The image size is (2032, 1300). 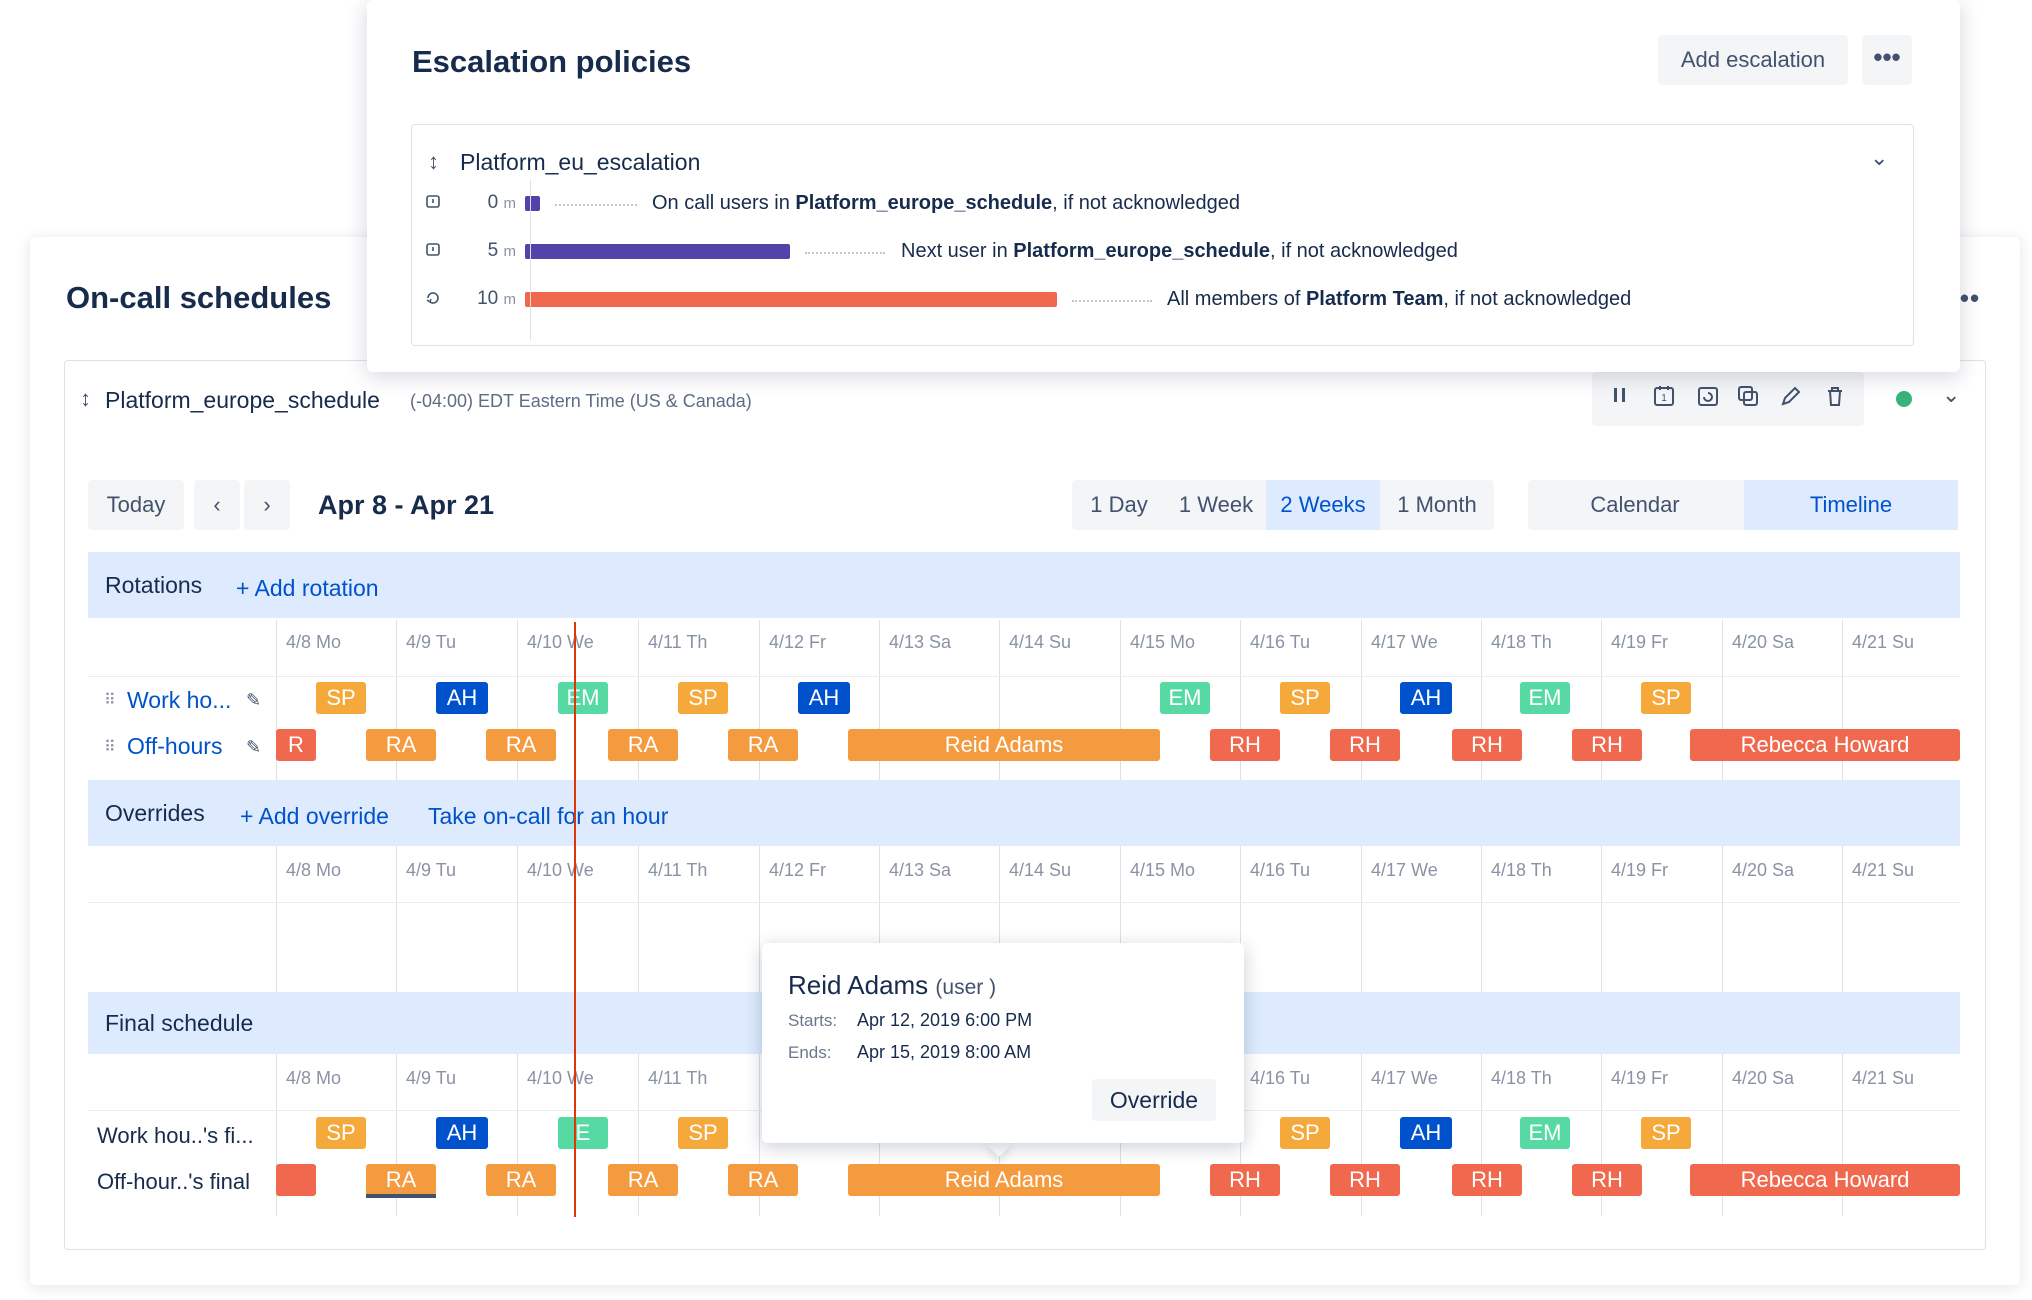 I want to click on add-rotation-link: + Add rotation, so click(x=307, y=588).